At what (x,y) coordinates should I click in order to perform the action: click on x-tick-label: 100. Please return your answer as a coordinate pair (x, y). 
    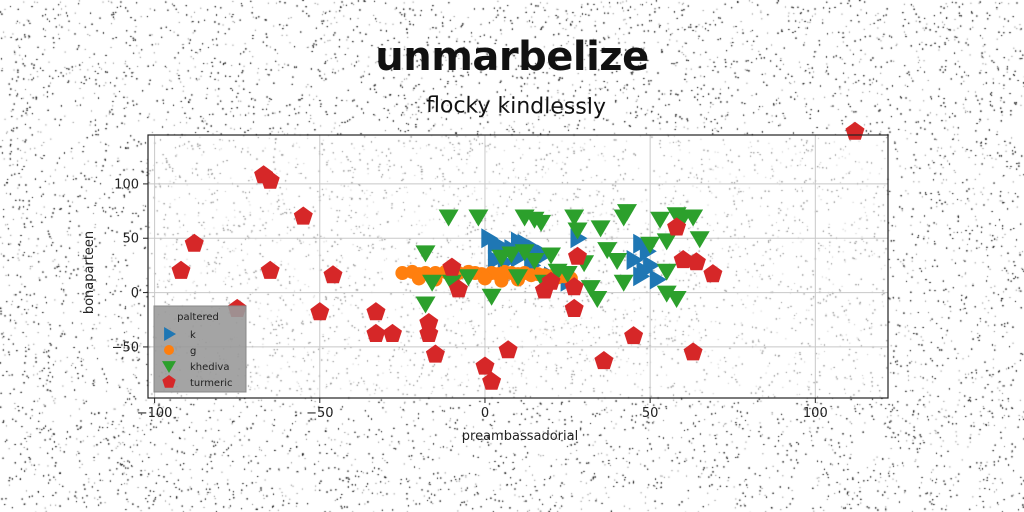
    Looking at the image, I should click on (815, 413).